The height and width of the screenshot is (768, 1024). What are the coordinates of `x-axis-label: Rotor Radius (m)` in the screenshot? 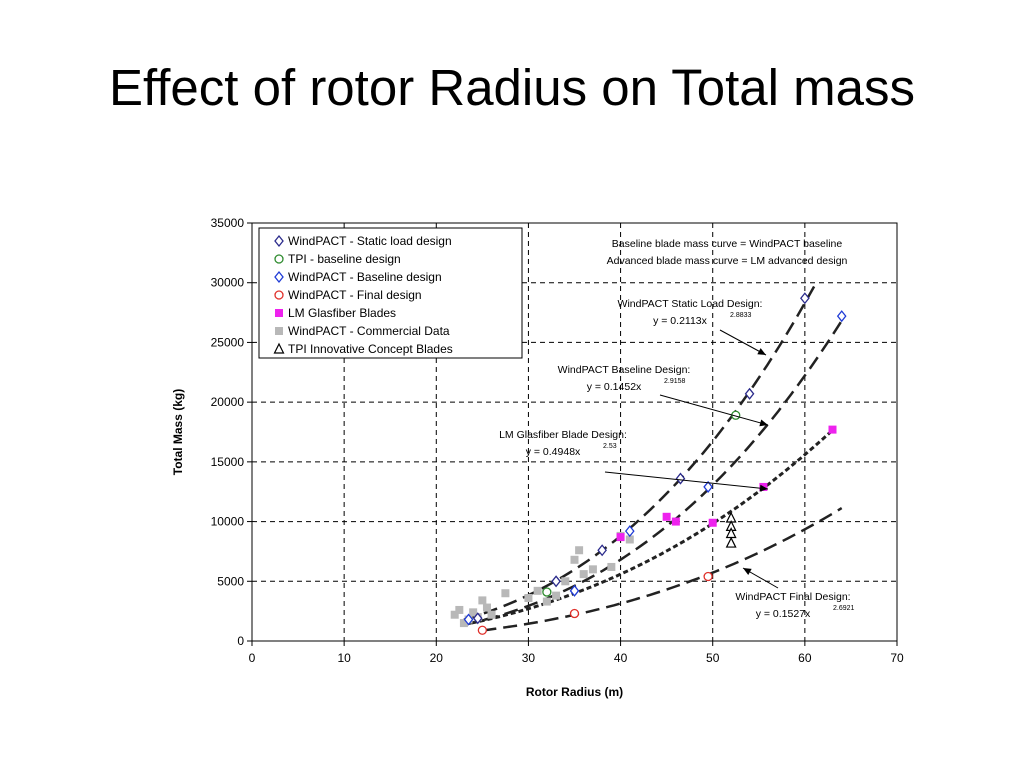 It's located at (574, 692).